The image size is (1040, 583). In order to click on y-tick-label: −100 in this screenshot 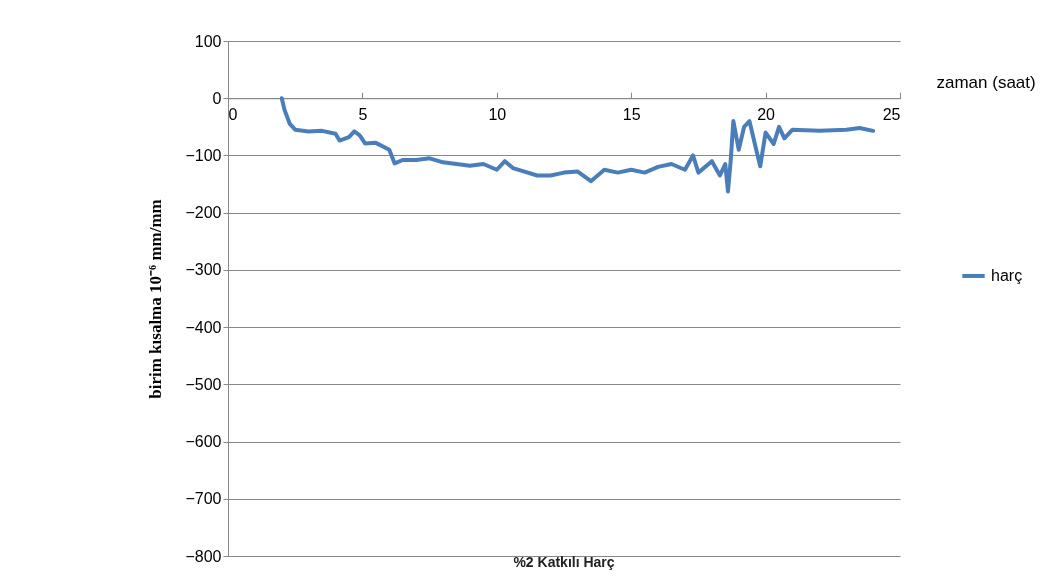, I will do `click(203, 155)`.